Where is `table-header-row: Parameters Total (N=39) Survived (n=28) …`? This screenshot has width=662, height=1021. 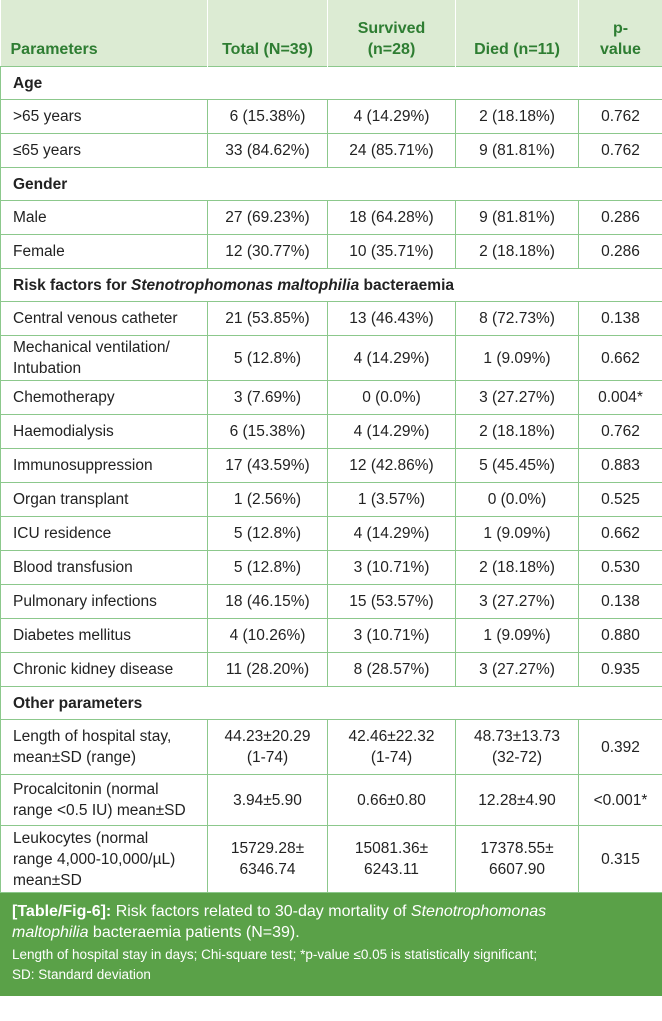 table-header-row: Parameters Total (N=39) Survived (n=28) … is located at coordinates (331, 33).